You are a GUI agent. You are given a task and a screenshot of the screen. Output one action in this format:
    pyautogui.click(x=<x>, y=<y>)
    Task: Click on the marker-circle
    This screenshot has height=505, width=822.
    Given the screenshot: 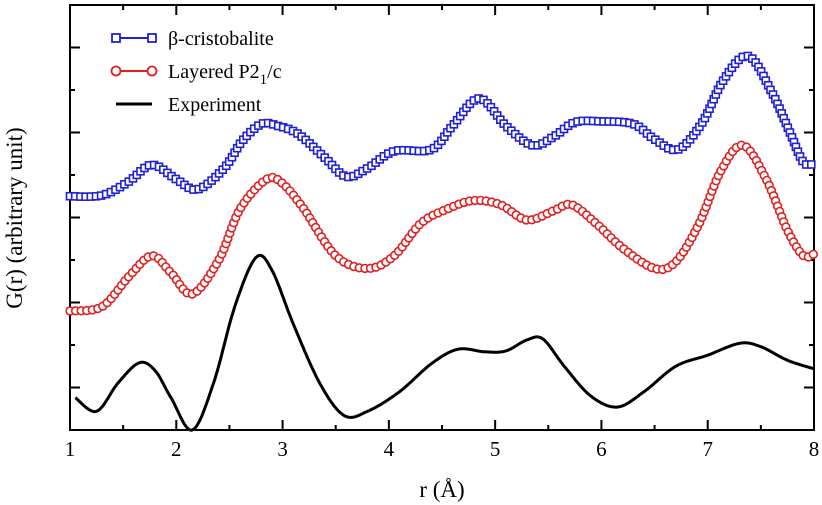 What is the action you would take?
    pyautogui.click(x=813, y=254)
    